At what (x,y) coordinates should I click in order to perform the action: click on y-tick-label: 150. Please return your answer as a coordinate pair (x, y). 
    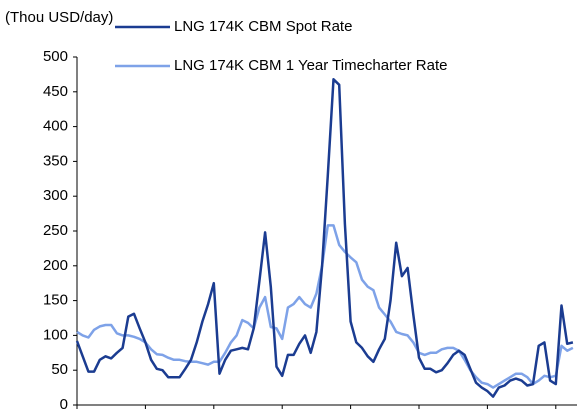
    Looking at the image, I should click on (55, 300).